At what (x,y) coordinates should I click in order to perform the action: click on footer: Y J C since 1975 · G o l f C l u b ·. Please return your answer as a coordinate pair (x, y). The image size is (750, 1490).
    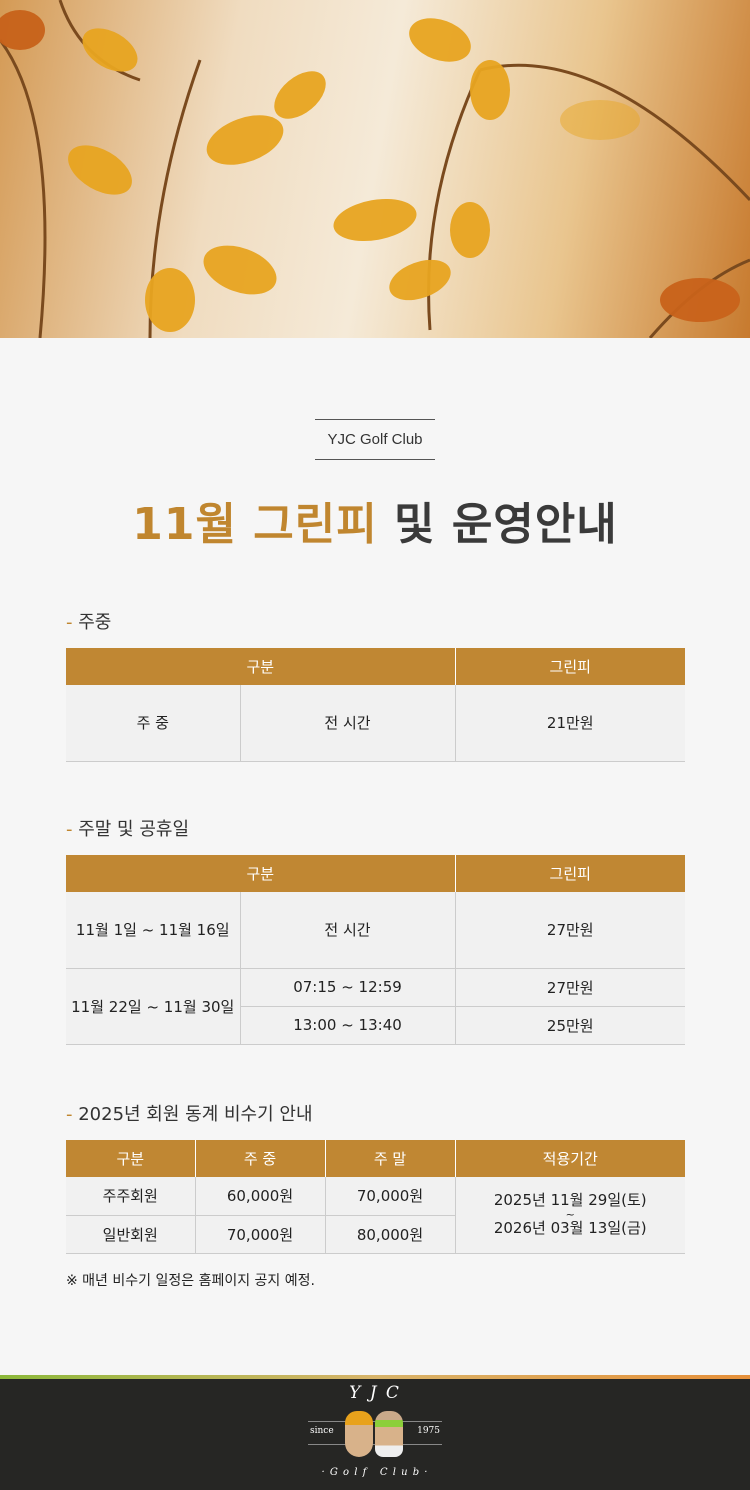
    Looking at the image, I should click on (375, 1432).